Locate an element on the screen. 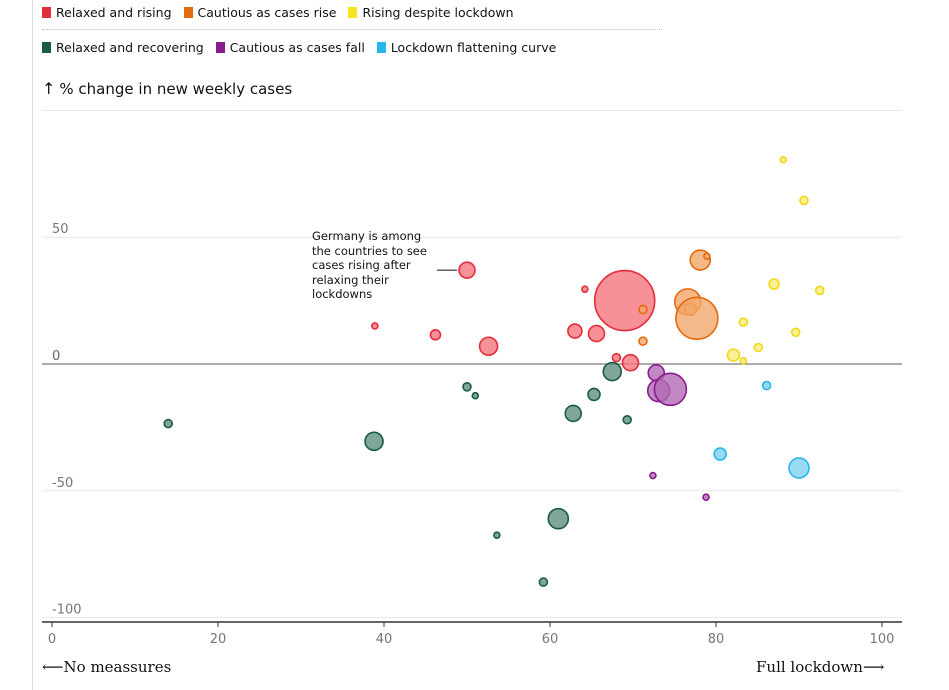  x-tick-label: 20 is located at coordinates (218, 639).